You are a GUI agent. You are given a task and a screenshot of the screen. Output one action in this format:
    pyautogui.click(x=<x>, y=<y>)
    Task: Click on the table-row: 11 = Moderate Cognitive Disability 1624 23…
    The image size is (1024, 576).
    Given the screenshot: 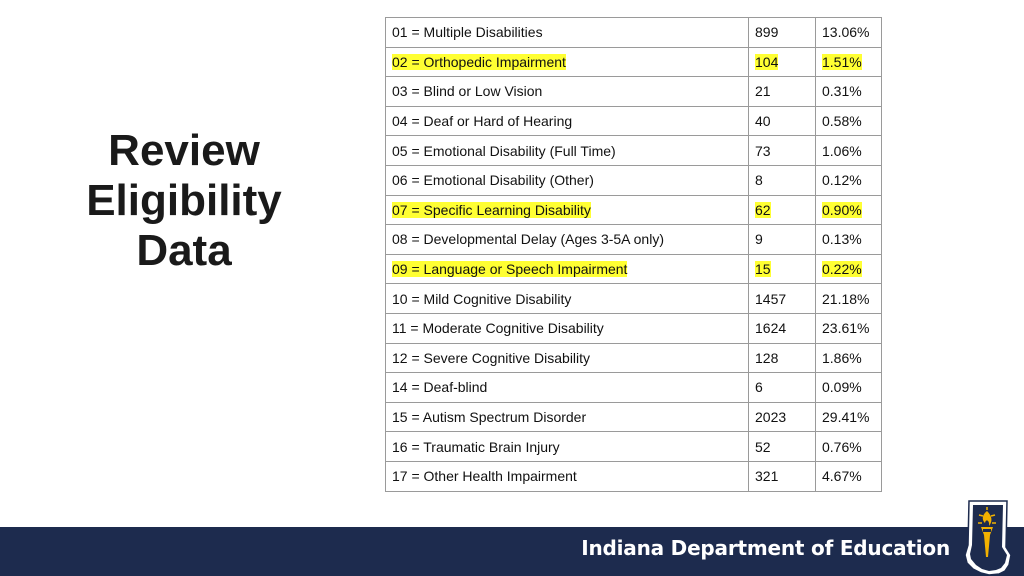 What is the action you would take?
    pyautogui.click(x=633, y=328)
    